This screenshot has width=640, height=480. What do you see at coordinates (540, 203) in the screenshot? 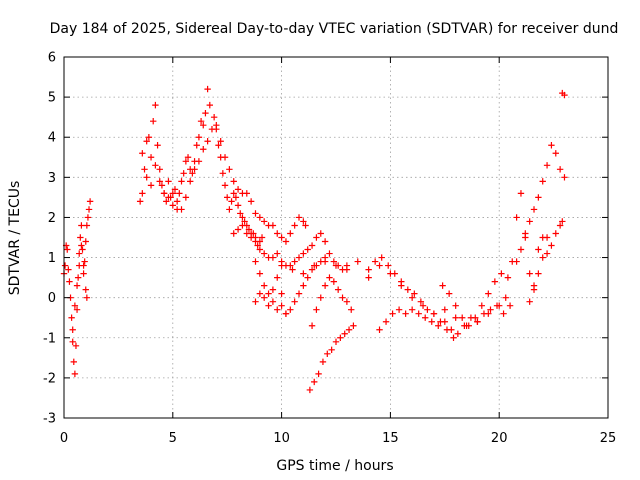
I see `series-o` at bounding box center [540, 203].